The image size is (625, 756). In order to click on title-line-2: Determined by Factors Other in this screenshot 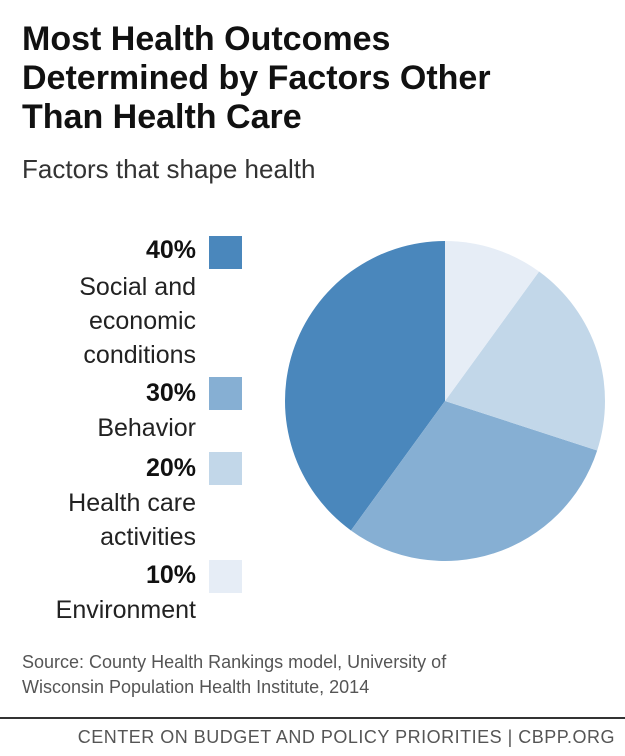, I will do `click(256, 78)`.